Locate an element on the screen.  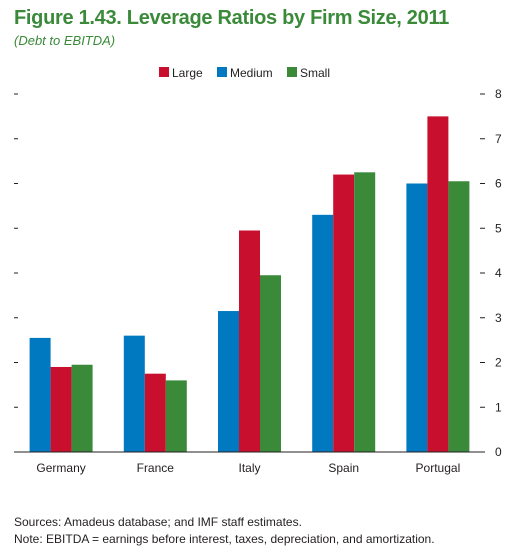
x-tick-label-germany: Germany is located at coordinates (60, 468).